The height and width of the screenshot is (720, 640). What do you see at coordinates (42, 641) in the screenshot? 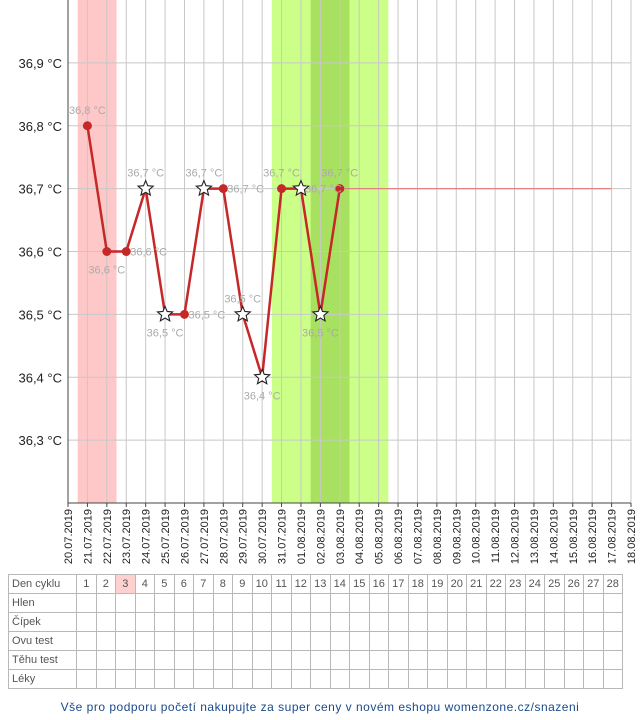
I see `row-label: Ovu test` at bounding box center [42, 641].